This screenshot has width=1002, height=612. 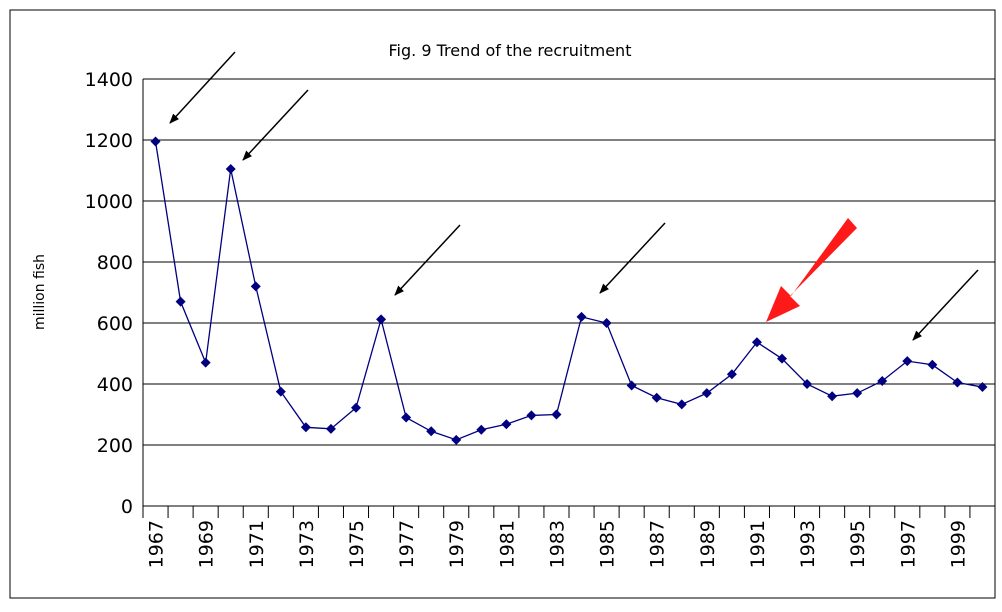 What do you see at coordinates (127, 507) in the screenshot?
I see `y-tick-label: 0` at bounding box center [127, 507].